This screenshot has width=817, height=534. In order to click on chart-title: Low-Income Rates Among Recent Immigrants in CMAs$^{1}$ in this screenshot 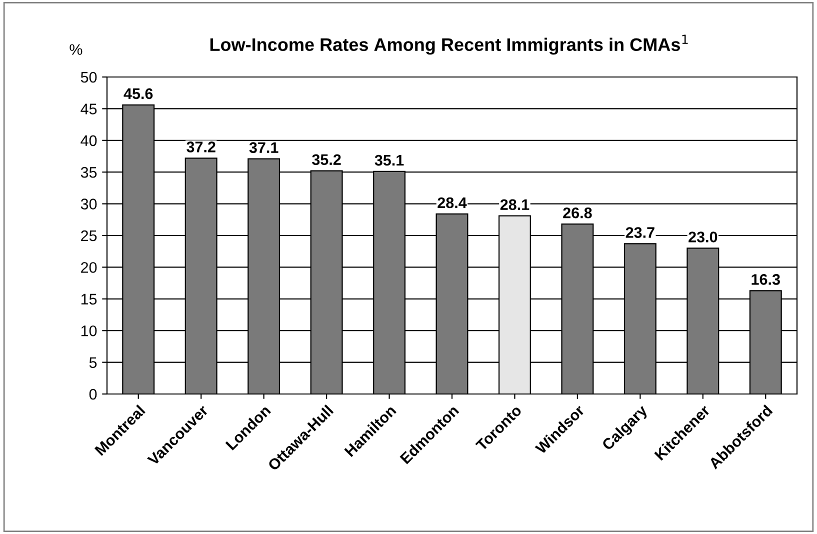, I will do `click(449, 44)`.